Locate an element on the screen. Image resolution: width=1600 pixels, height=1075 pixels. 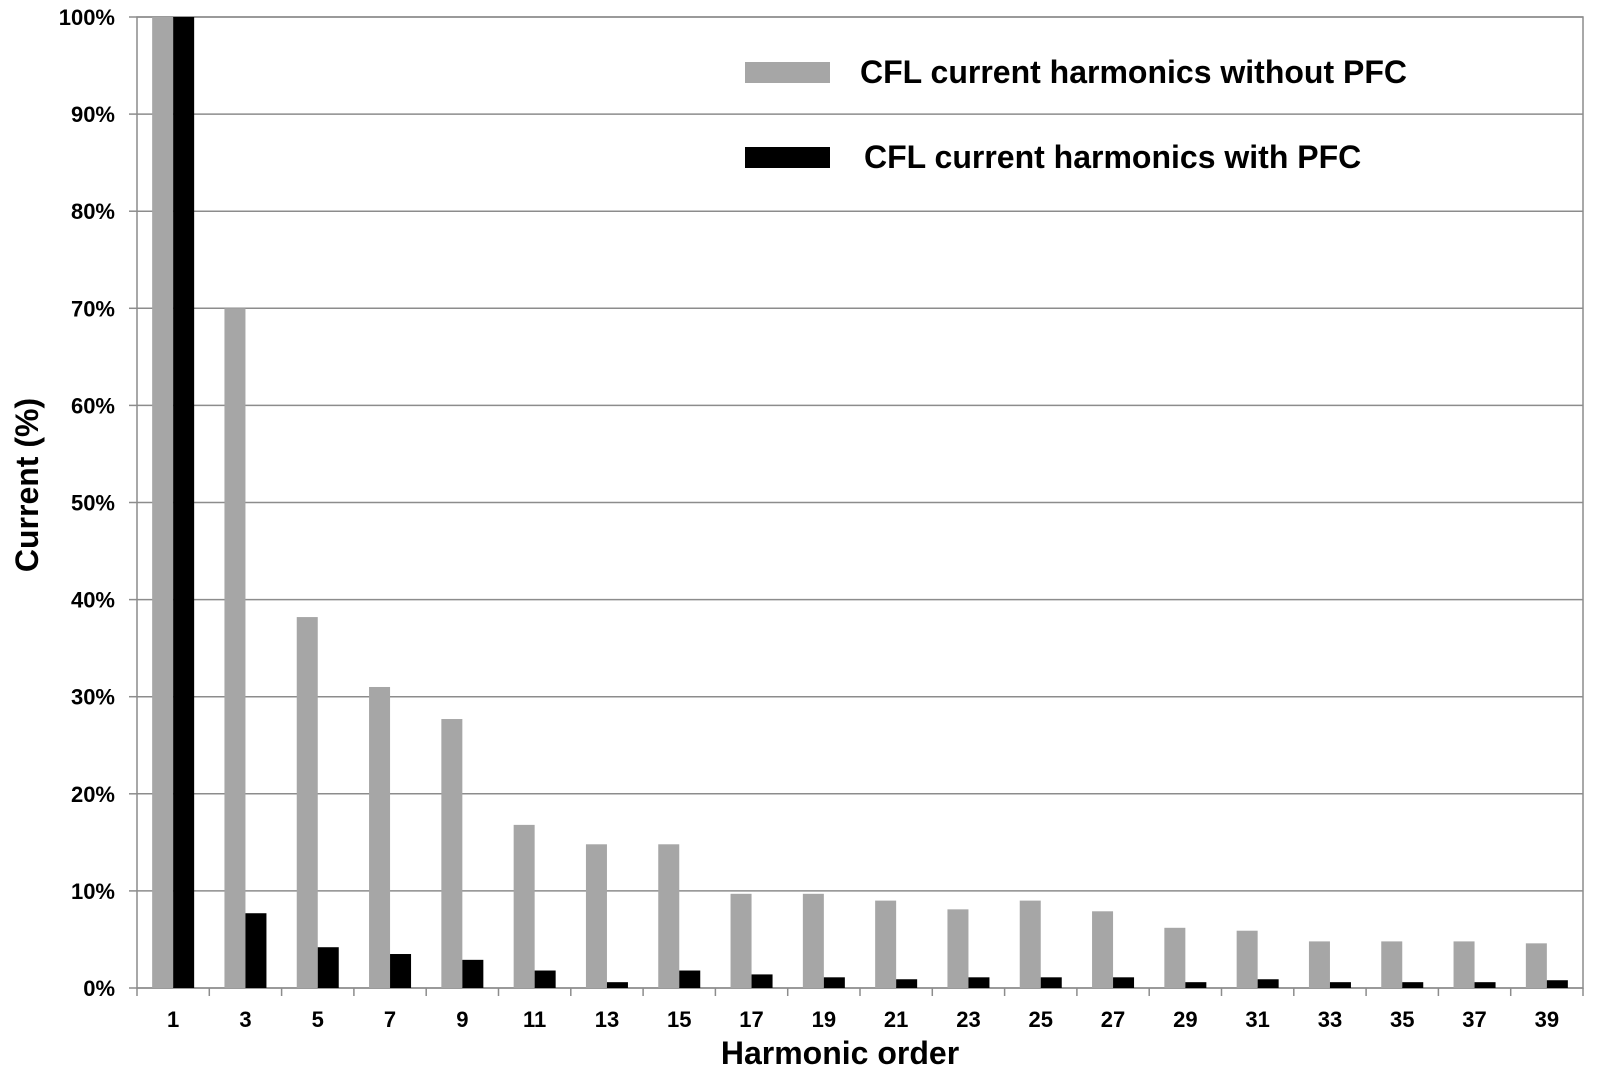
y-tick-label: 80% is located at coordinates (93, 211).